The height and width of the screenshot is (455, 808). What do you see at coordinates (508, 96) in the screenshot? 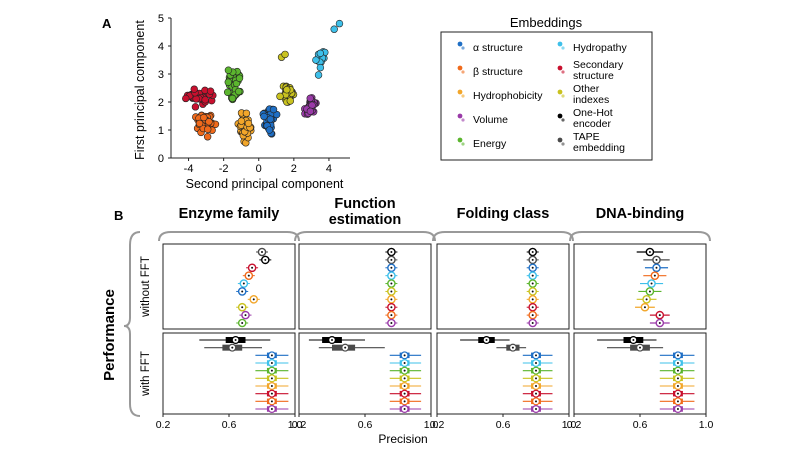
I see `legend-label-hydrophobicity: Hydrophobicity` at bounding box center [508, 96].